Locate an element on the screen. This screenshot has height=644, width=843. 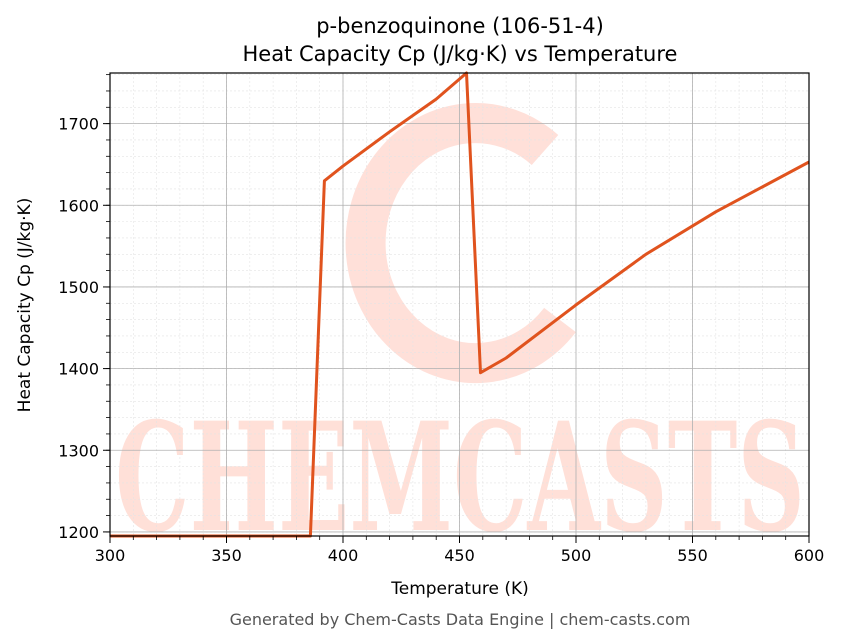
y-tick-label: 1700 is located at coordinates (78, 124).